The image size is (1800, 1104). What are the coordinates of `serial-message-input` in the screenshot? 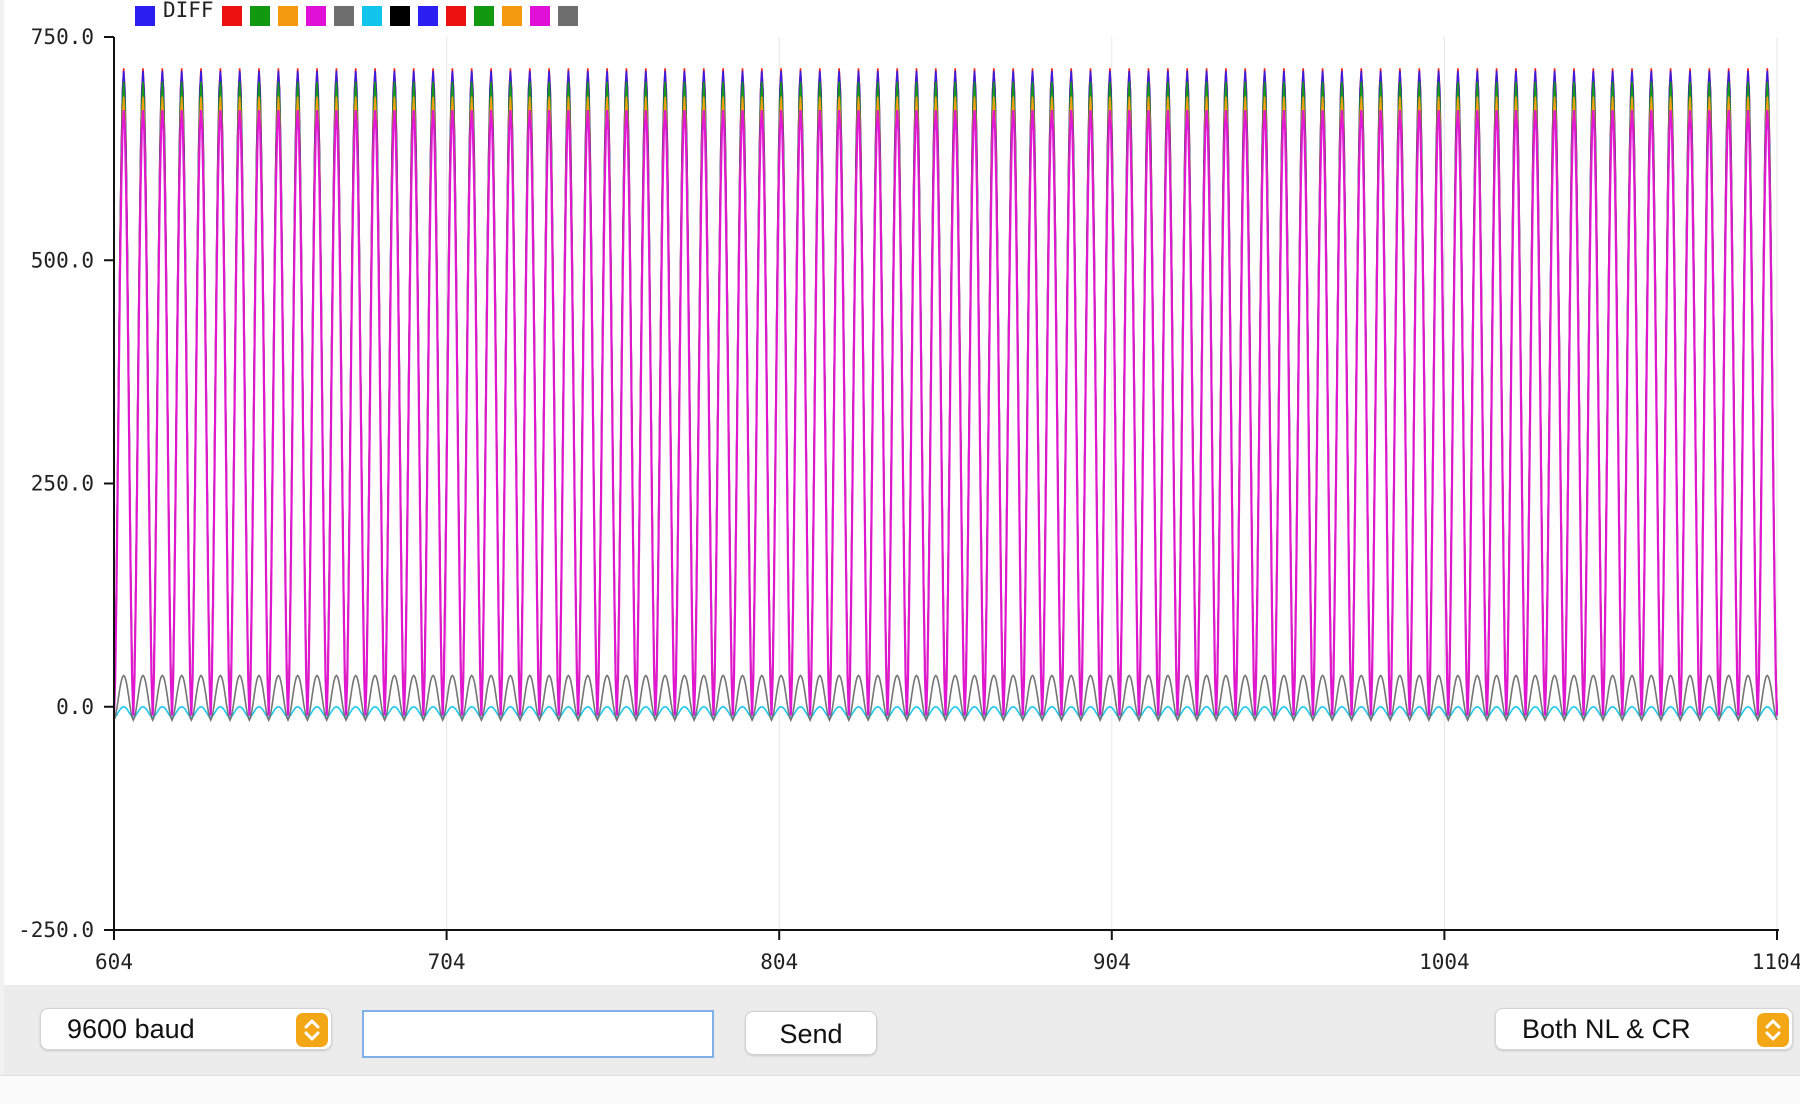 It's located at (538, 1034).